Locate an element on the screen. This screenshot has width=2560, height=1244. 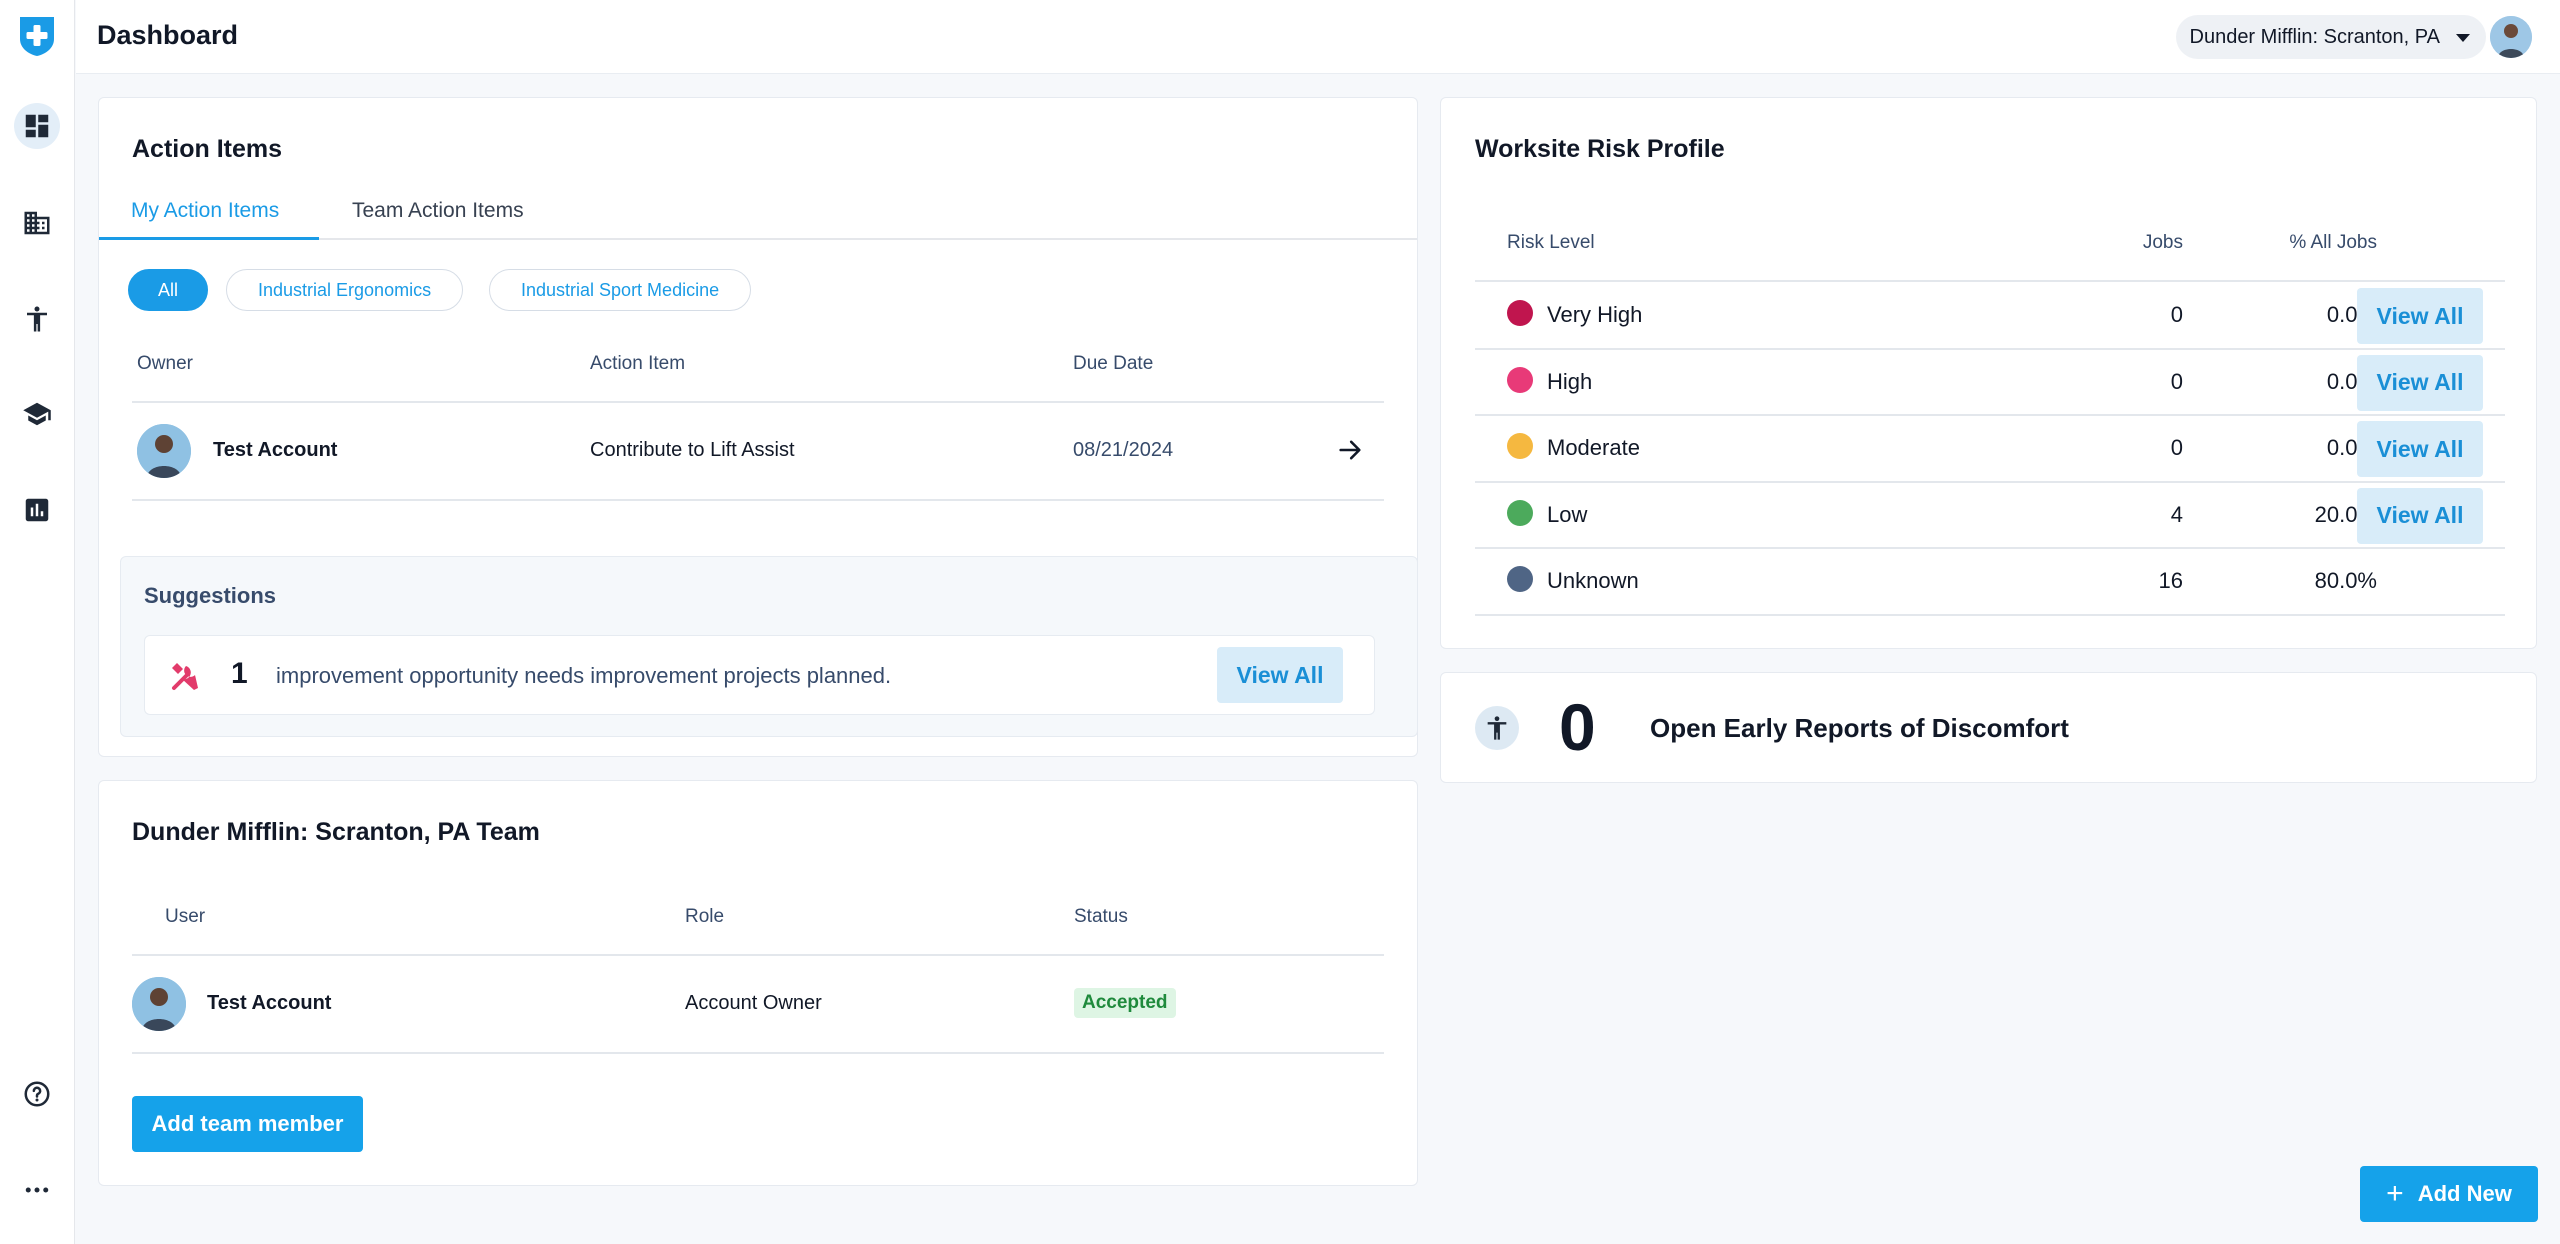
risk-level-label: Unknown is located at coordinates (1593, 580).